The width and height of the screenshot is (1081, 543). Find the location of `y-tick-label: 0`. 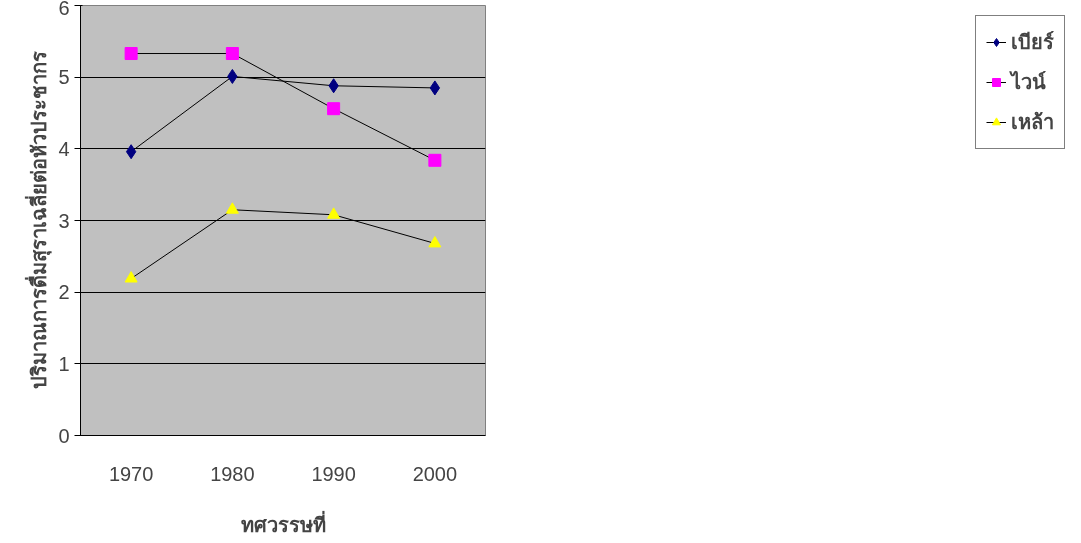

y-tick-label: 0 is located at coordinates (64, 435).